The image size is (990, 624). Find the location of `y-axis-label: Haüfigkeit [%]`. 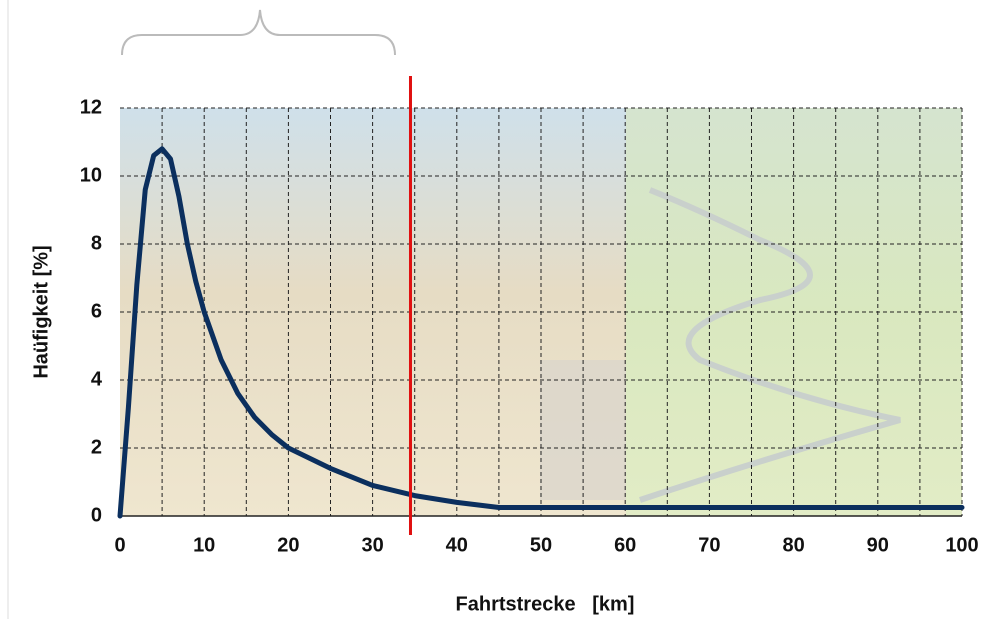

y-axis-label: Haüfigkeit [%] is located at coordinates (41, 311).